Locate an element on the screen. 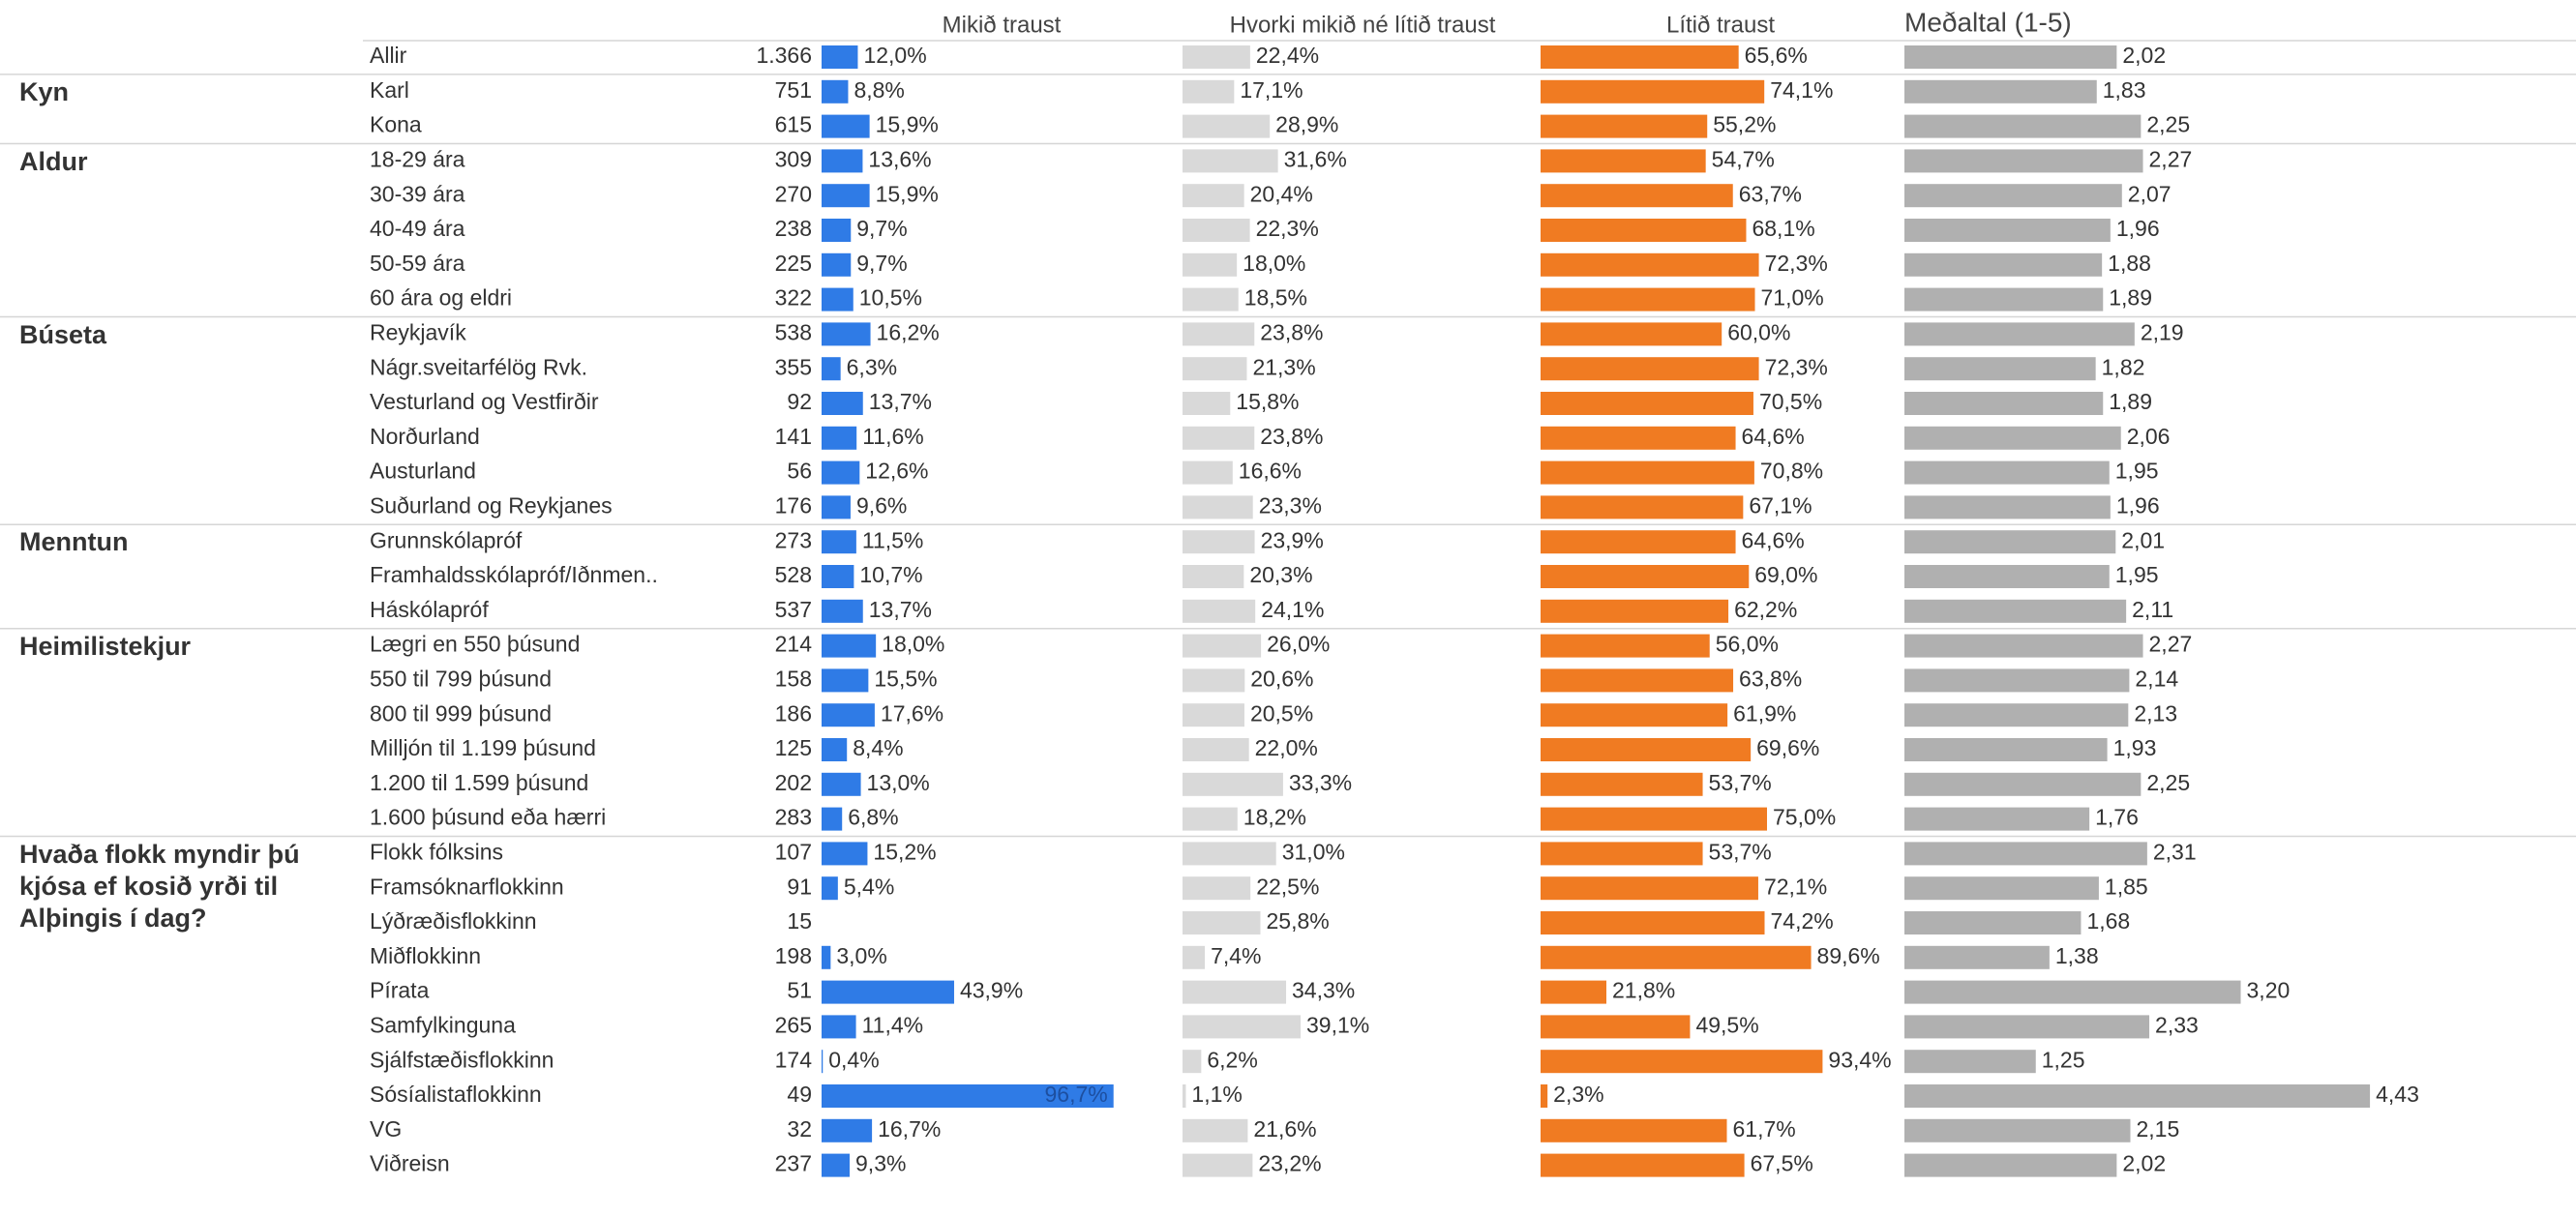  group-label-box: Búseta is located at coordinates (62, 335).